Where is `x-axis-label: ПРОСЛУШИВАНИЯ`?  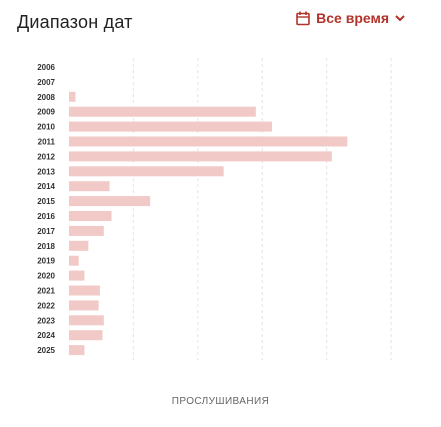
x-axis-label: ПРОСЛУШИВАНИЯ is located at coordinates (220, 401).